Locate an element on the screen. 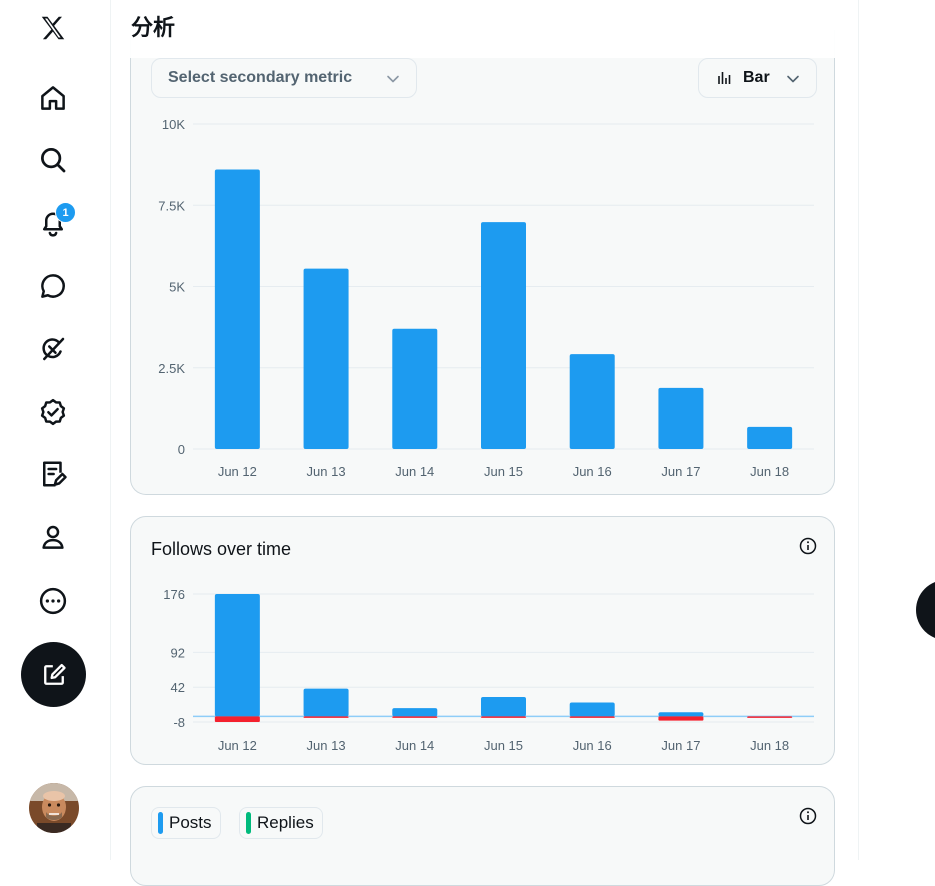 Image resolution: width=935 pixels, height=886 pixels. grok-icon is located at coordinates (53, 349).